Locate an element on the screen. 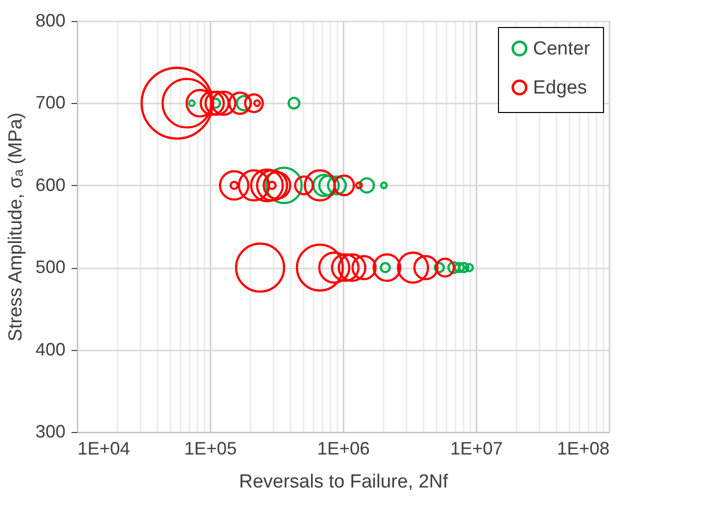 This screenshot has height=523, width=723. y-tick-label: 600 is located at coordinates (50, 184).